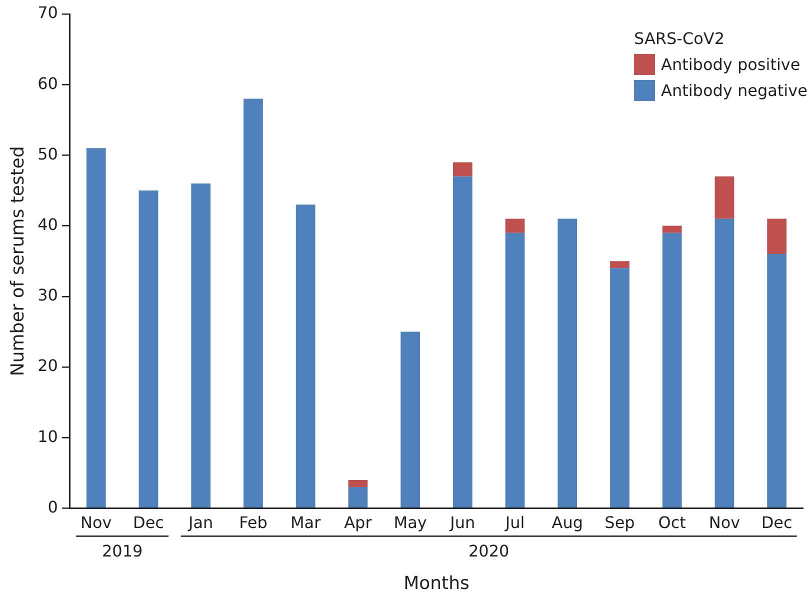 The width and height of the screenshot is (811, 595). What do you see at coordinates (306, 522) in the screenshot?
I see `x-tick-label: Mar` at bounding box center [306, 522].